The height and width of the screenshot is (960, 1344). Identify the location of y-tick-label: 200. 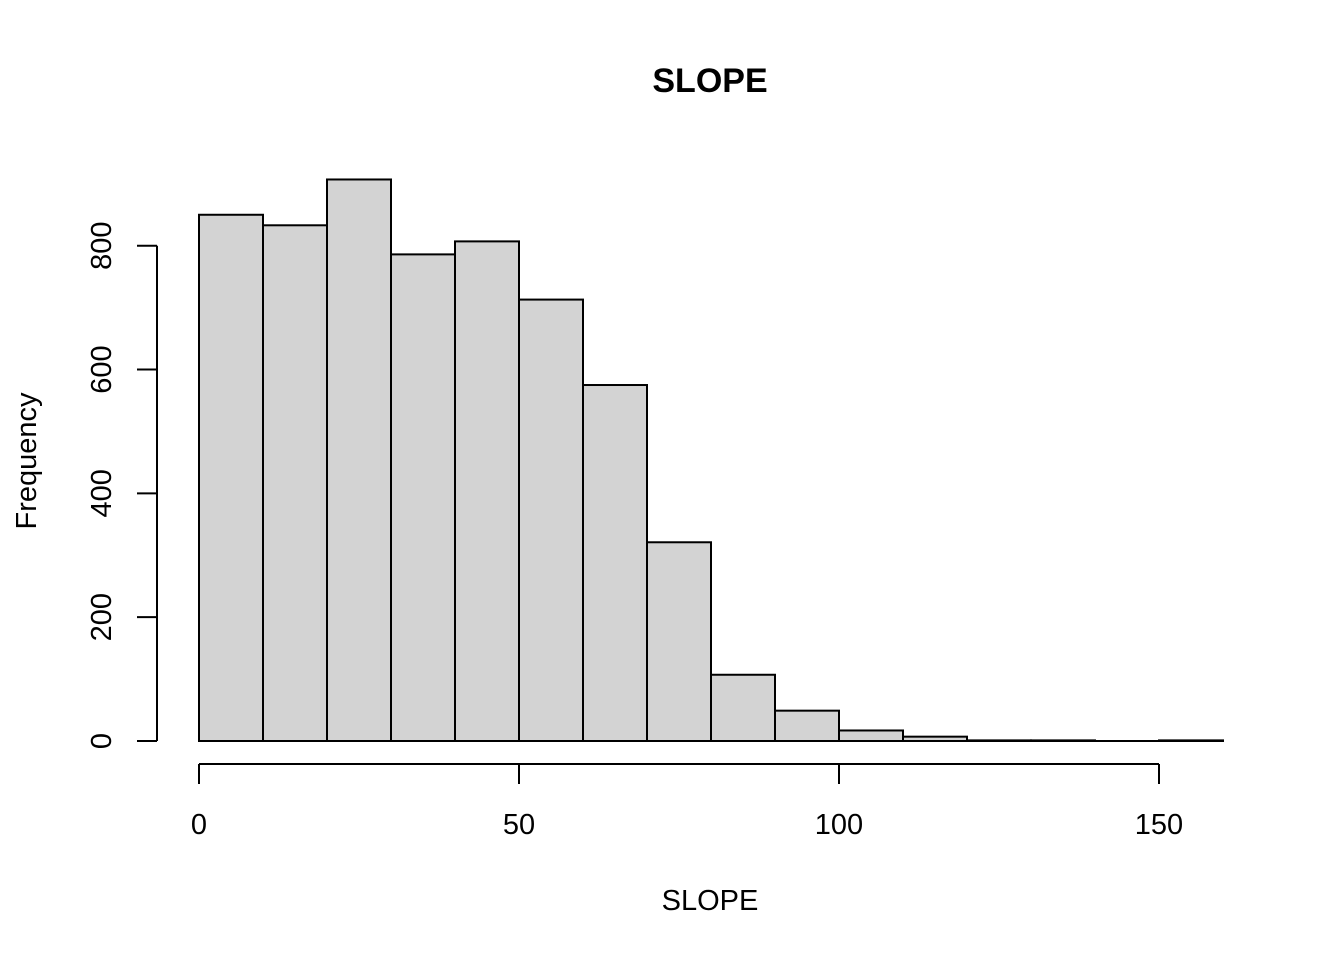
(102, 617).